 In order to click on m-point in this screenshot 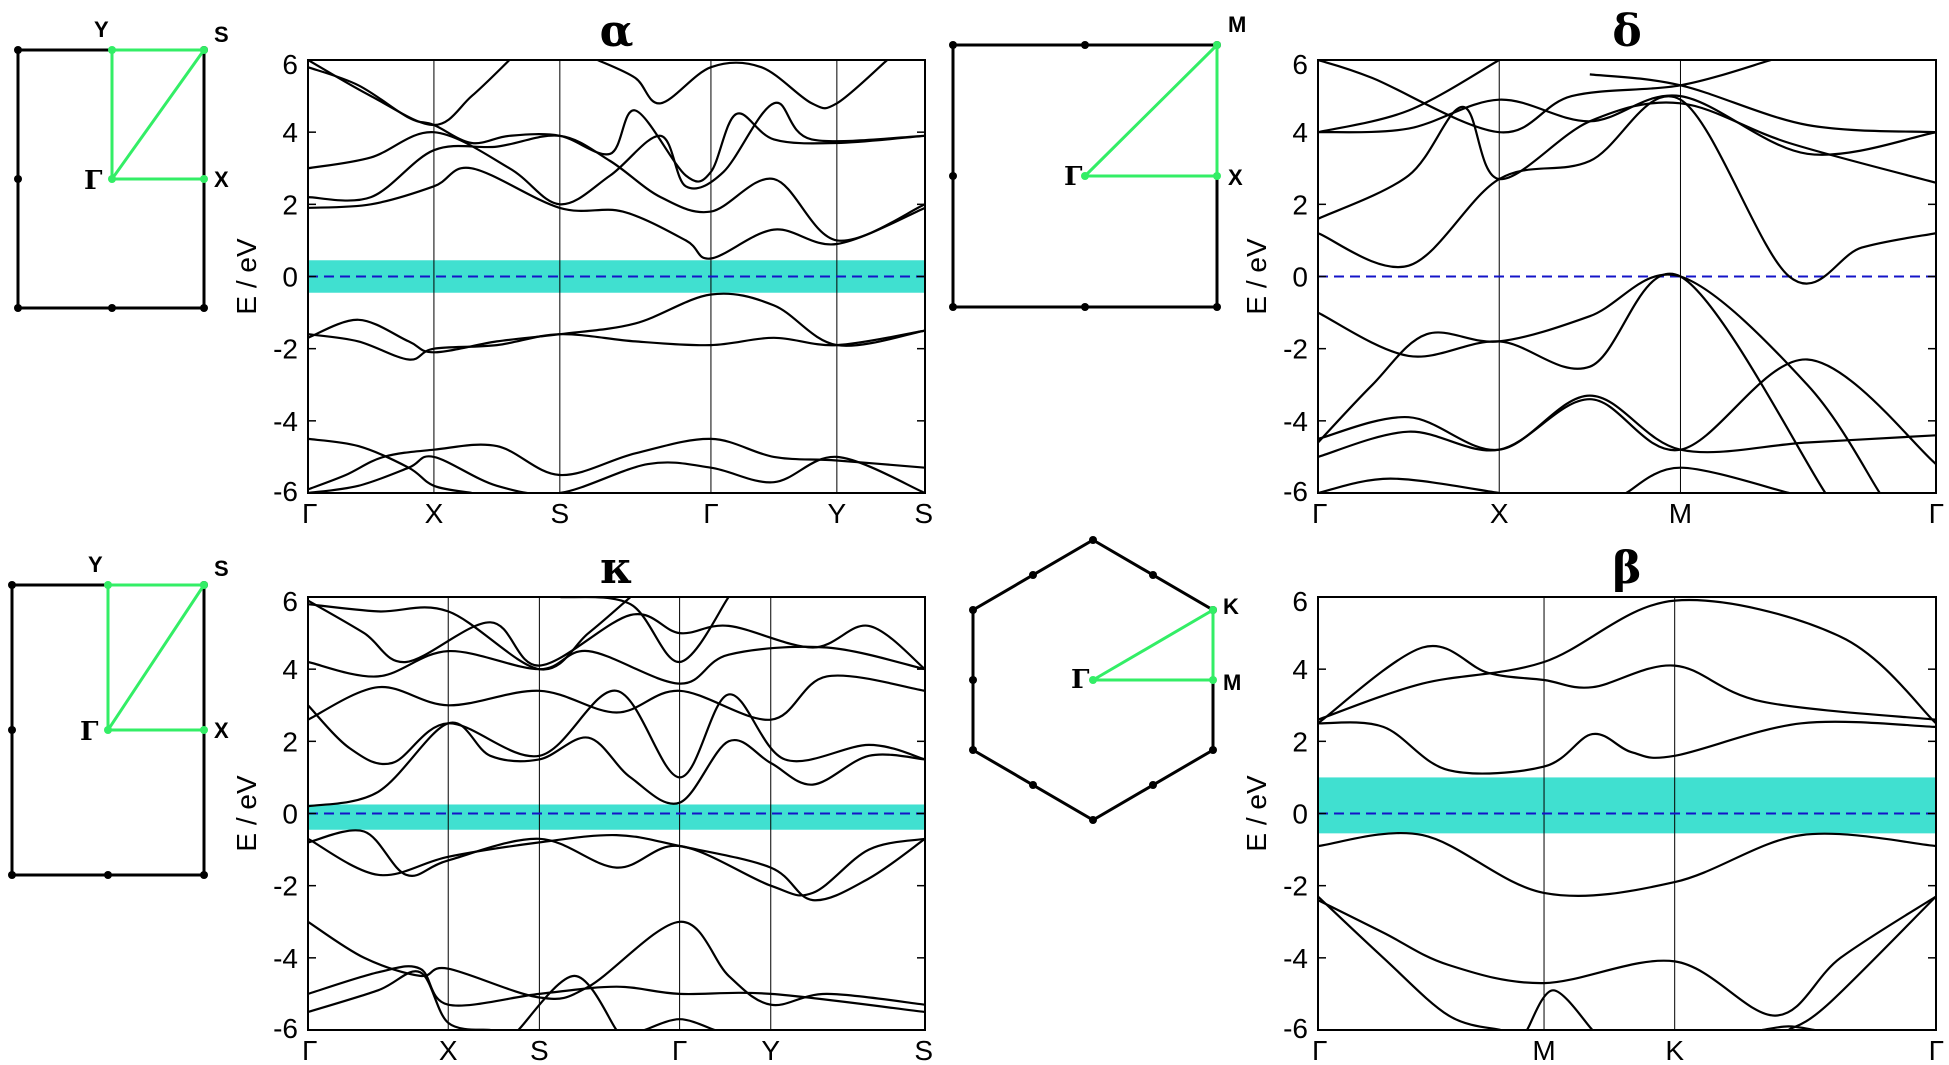, I will do `click(1217, 45)`.